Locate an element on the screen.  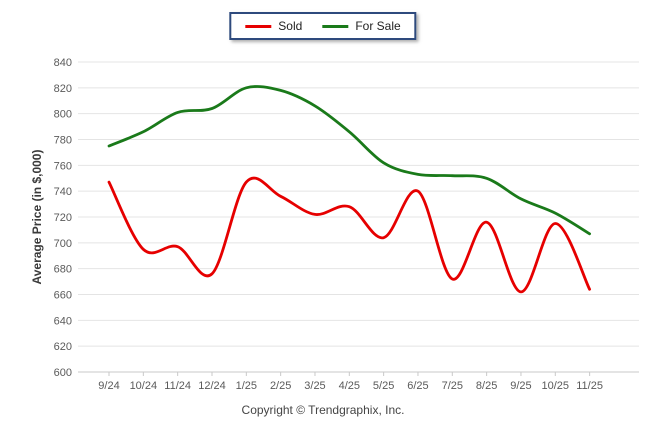
y-tick-label: 740 is located at coordinates (63, 192).